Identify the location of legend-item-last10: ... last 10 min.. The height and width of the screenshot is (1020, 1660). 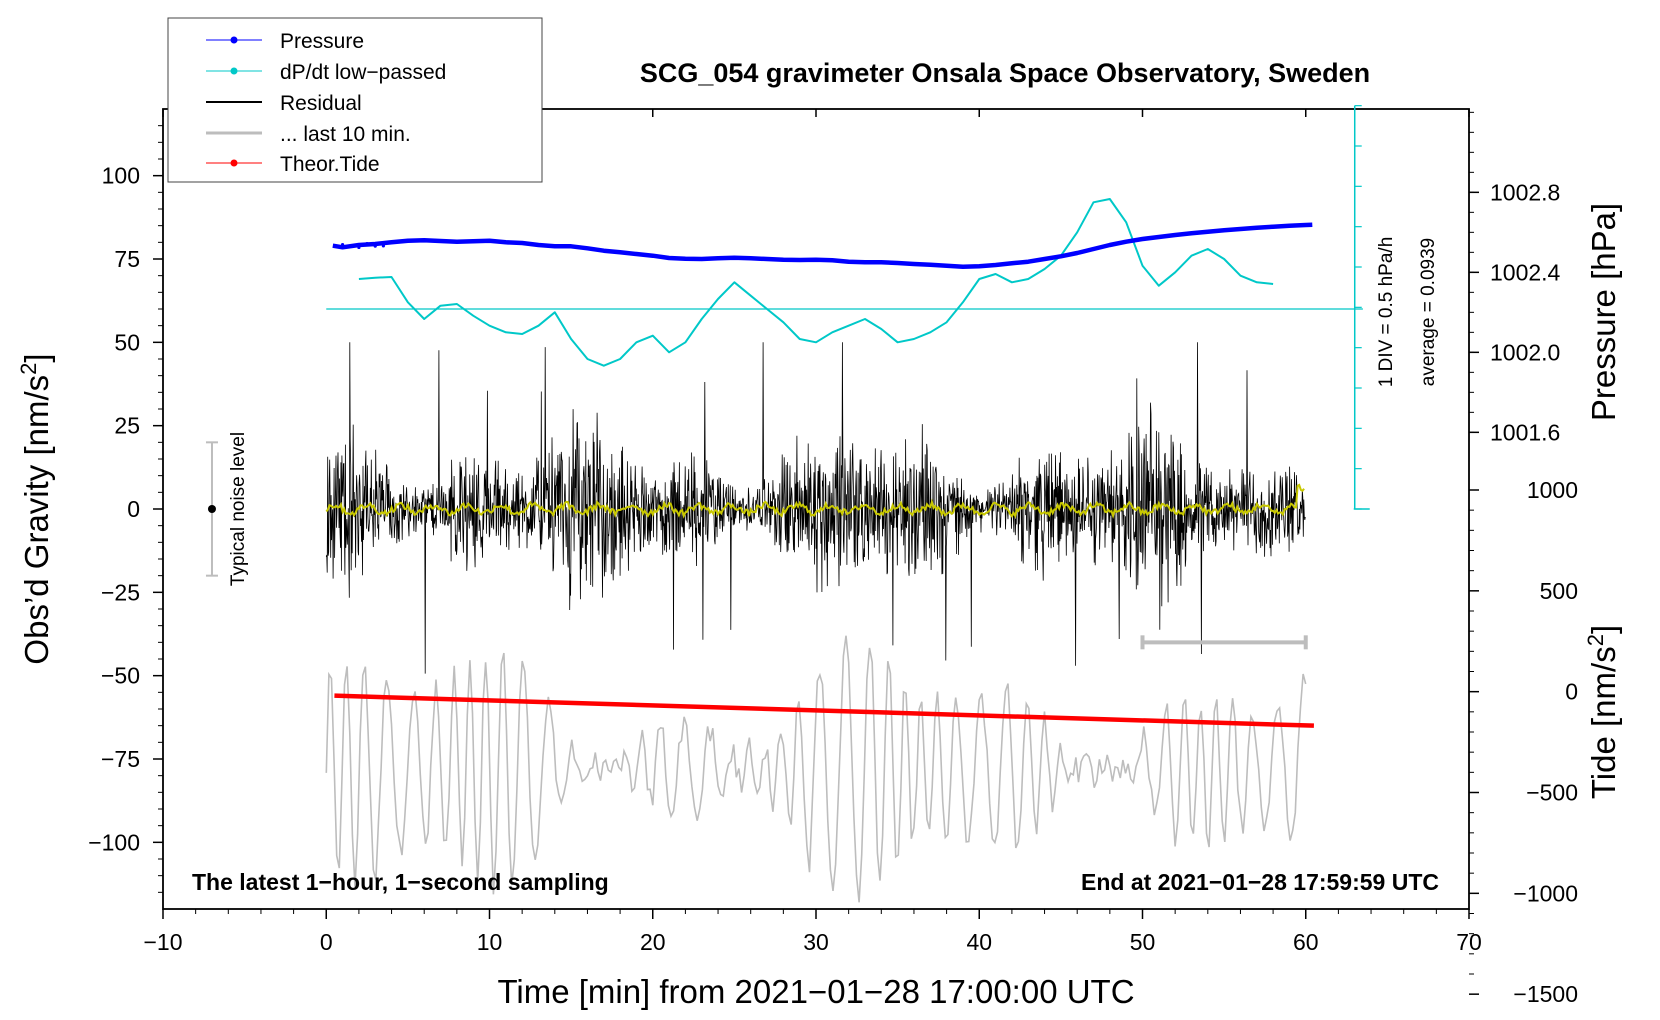
(308, 134).